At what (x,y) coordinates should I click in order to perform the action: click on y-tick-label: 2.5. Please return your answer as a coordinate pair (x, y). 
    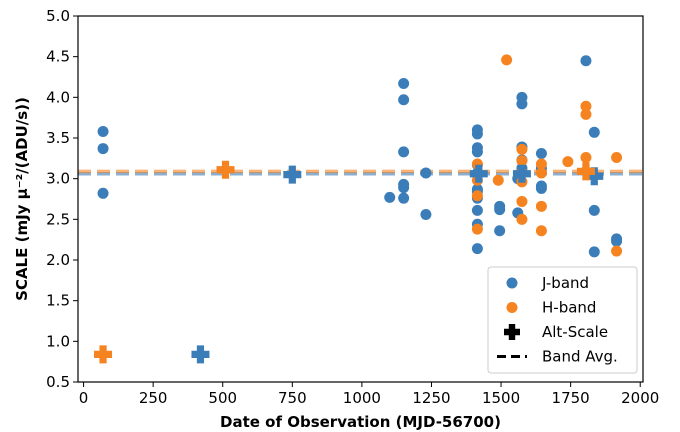
    Looking at the image, I should click on (58, 219).